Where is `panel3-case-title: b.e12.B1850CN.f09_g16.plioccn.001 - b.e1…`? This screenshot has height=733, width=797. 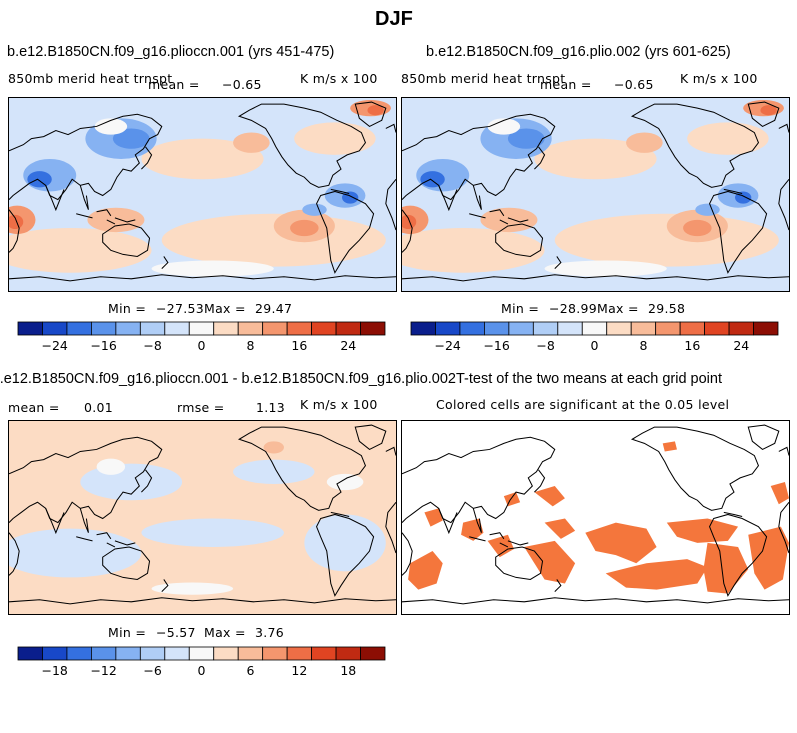
panel3-case-title: b.e12.B1850CN.f09_g16.plioccn.001 - b.e1… is located at coordinates (228, 379).